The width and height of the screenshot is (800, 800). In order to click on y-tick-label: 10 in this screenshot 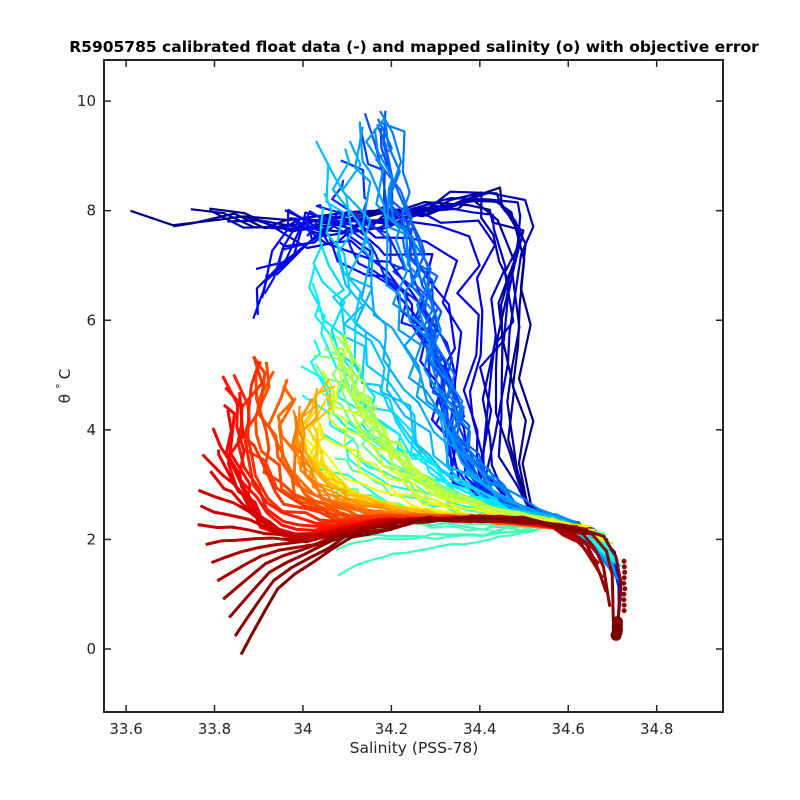, I will do `click(86, 101)`.